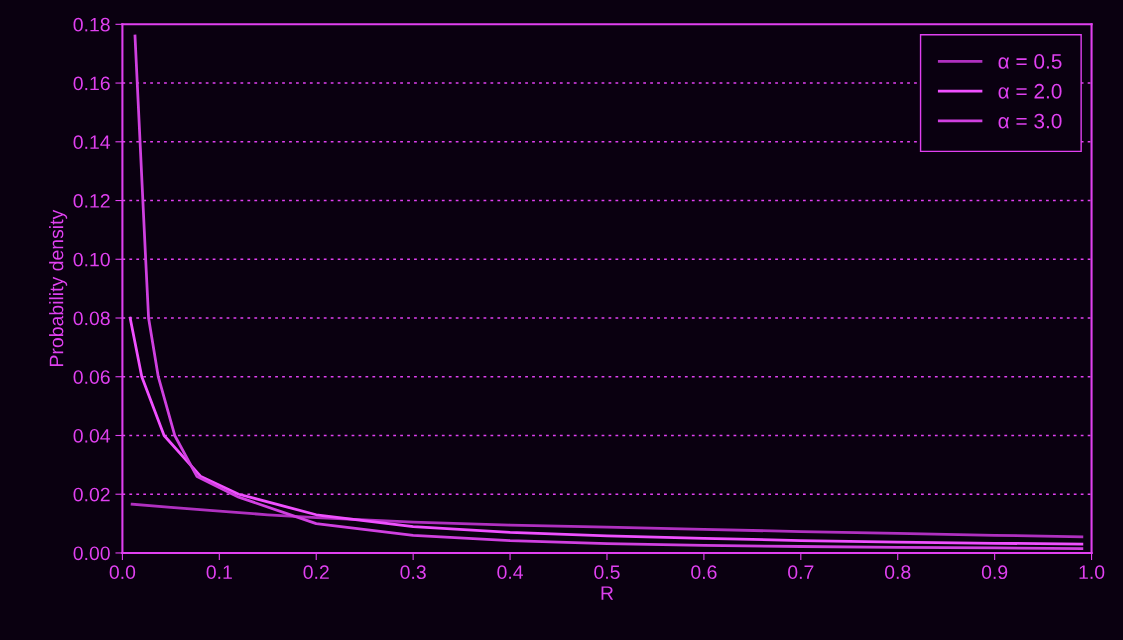 This screenshot has width=1123, height=640. Describe the element at coordinates (91, 259) in the screenshot. I see `y-tick-label: 0.10` at that location.